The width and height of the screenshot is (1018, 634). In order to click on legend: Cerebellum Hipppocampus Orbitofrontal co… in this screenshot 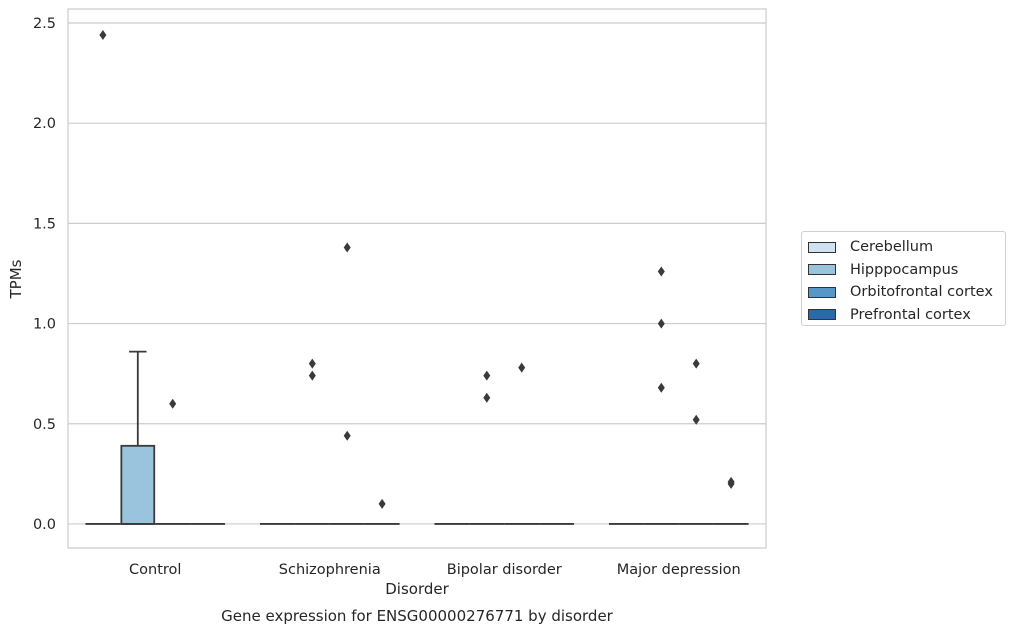, I will do `click(903, 278)`.